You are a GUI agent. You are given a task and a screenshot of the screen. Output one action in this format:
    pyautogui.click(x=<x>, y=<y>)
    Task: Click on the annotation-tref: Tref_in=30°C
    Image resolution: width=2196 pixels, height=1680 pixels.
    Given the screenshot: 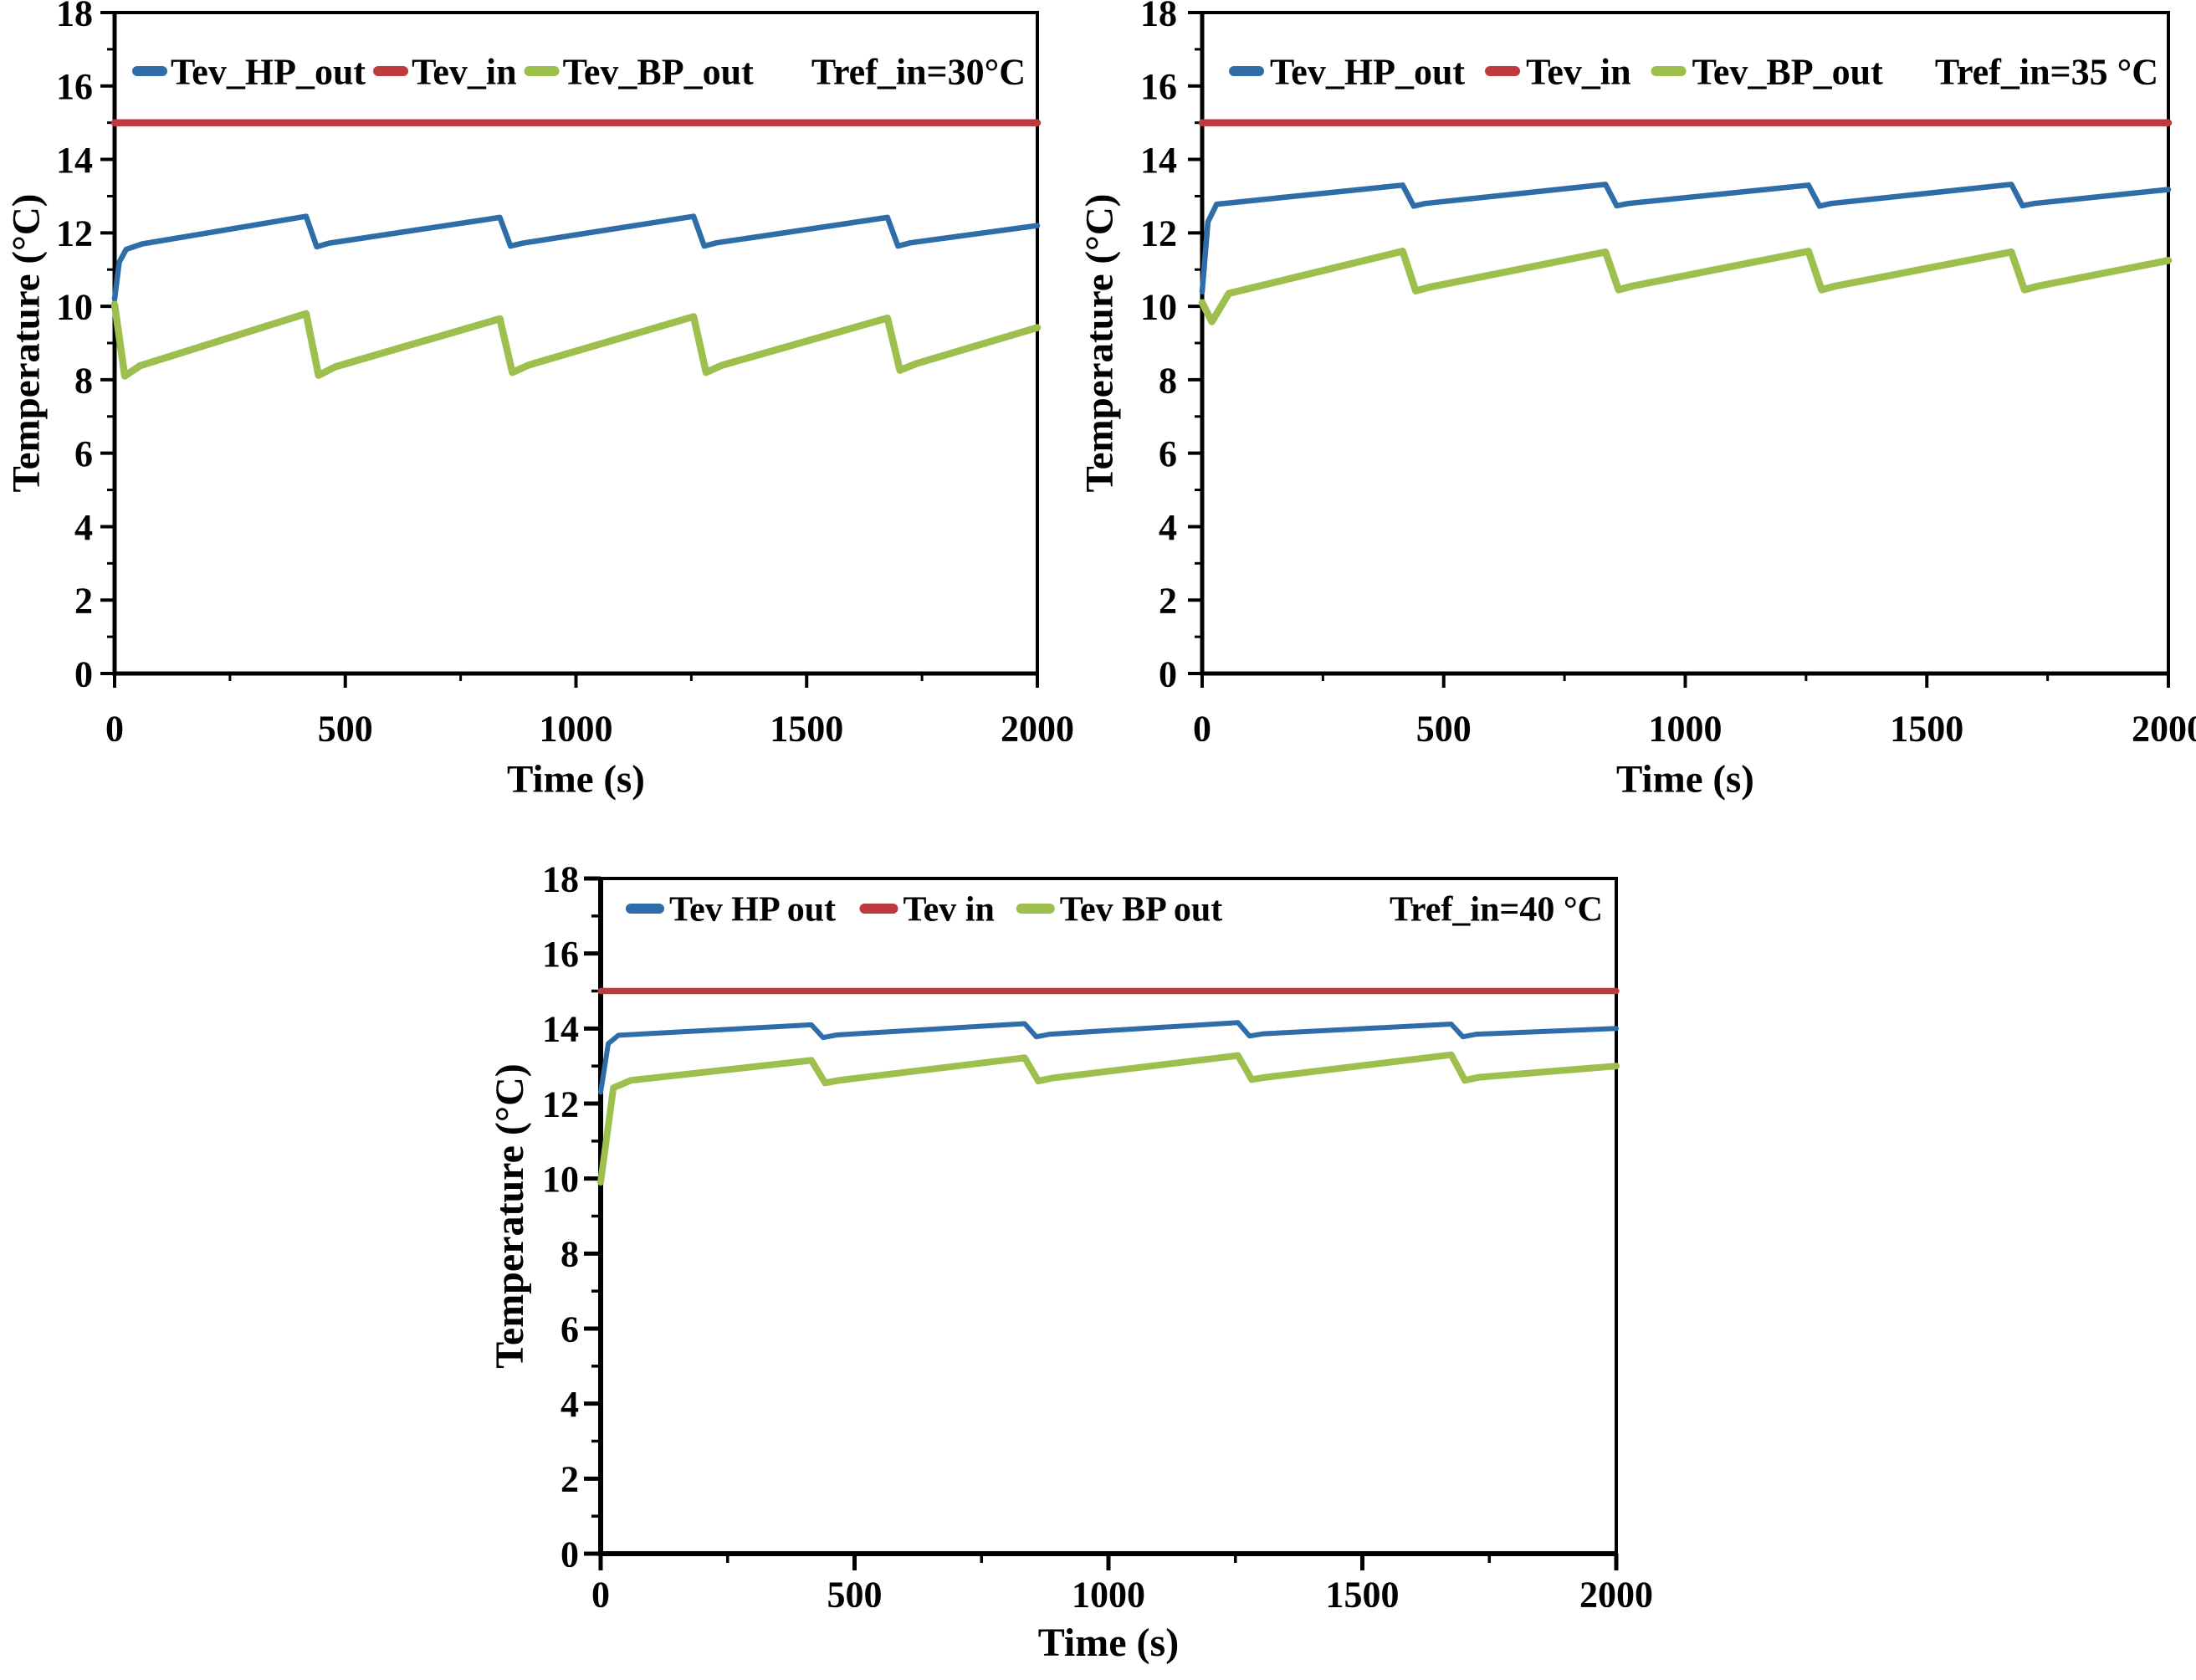 What is the action you would take?
    pyautogui.click(x=918, y=71)
    